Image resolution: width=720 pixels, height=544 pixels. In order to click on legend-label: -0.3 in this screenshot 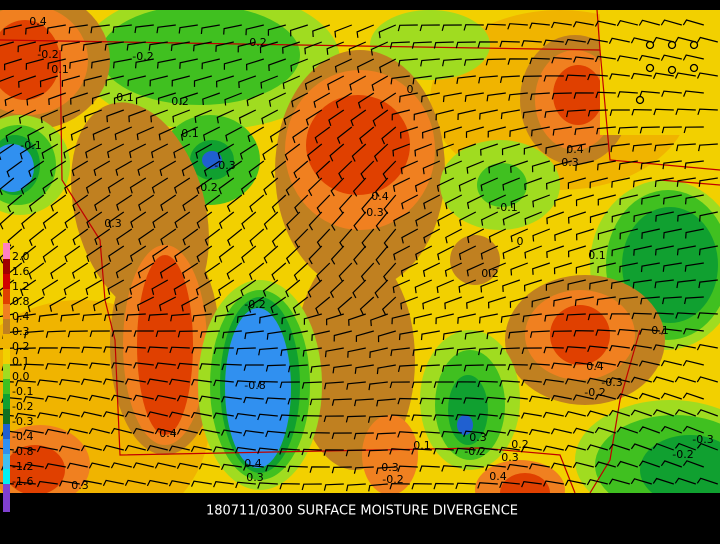, I will do `click(22, 421)`.